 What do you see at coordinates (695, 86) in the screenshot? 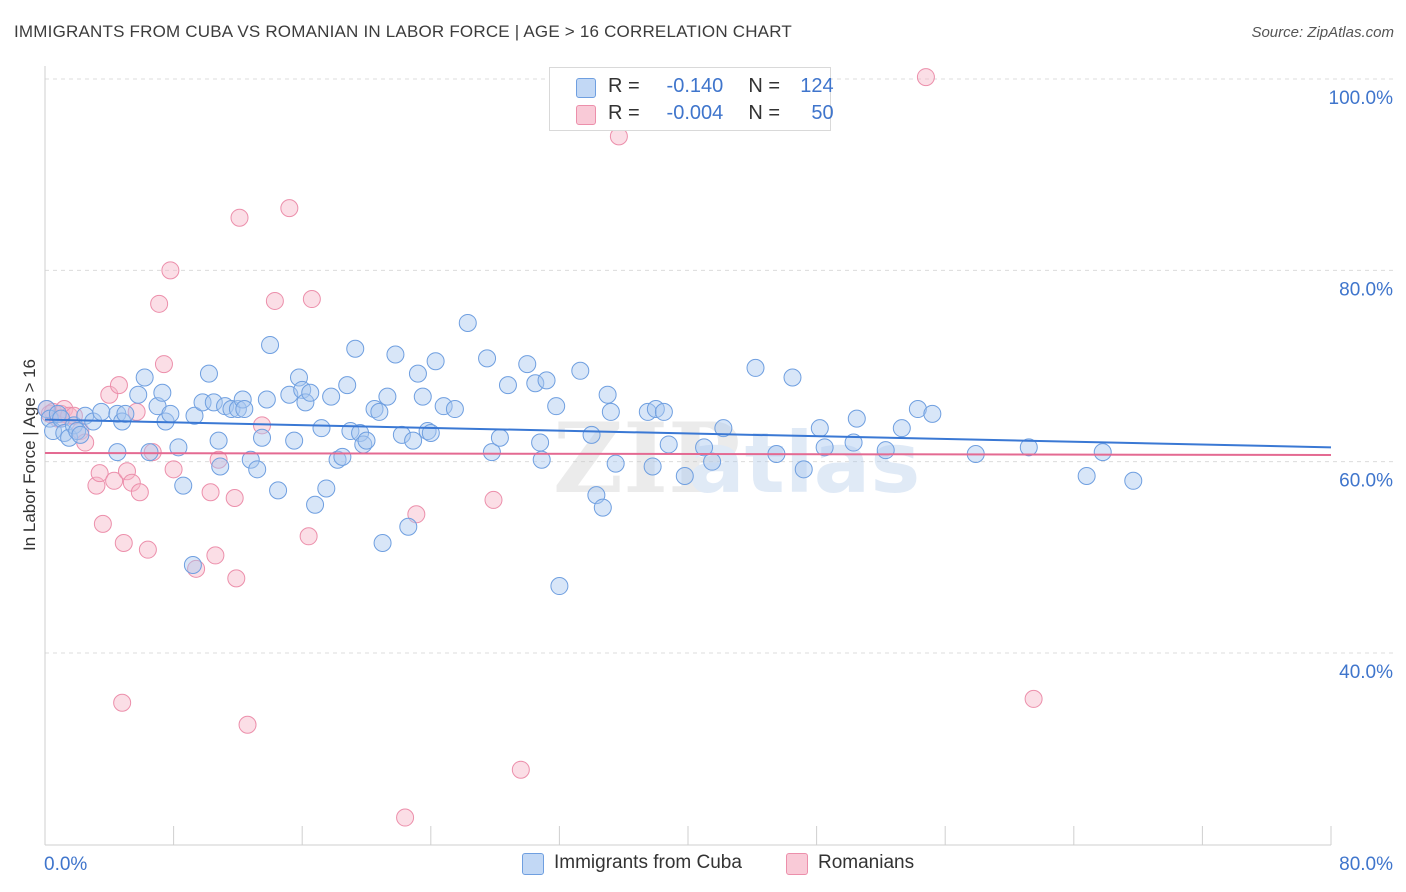
I see `legend-r-value-cuba: -0.140` at bounding box center [695, 86].